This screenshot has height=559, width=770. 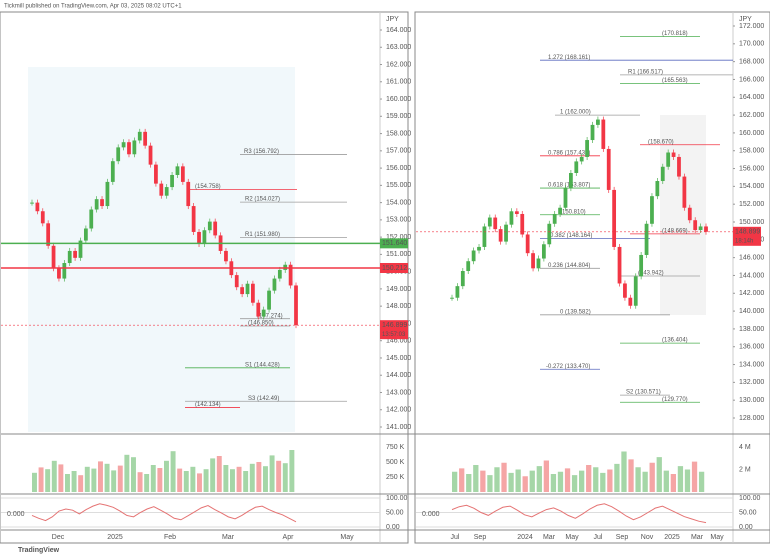 I want to click on price-tick-label: 160.000, so click(x=751, y=133).